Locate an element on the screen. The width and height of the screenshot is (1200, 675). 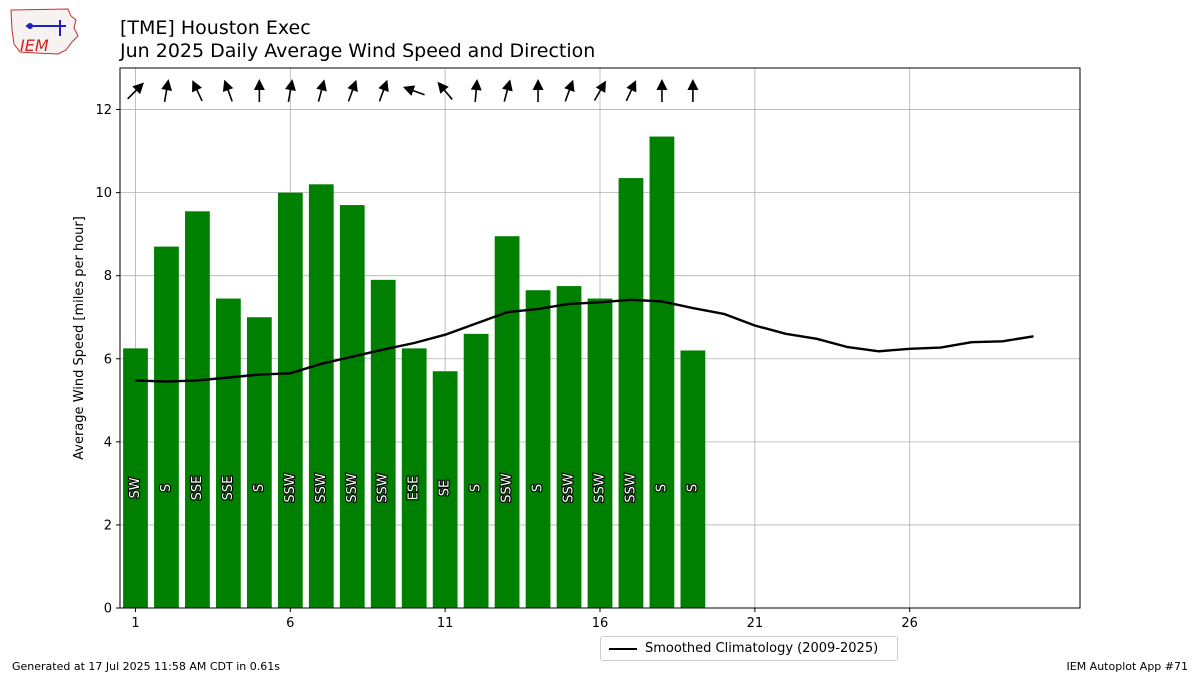
direction-label-day-18: S is located at coordinates (661, 488).